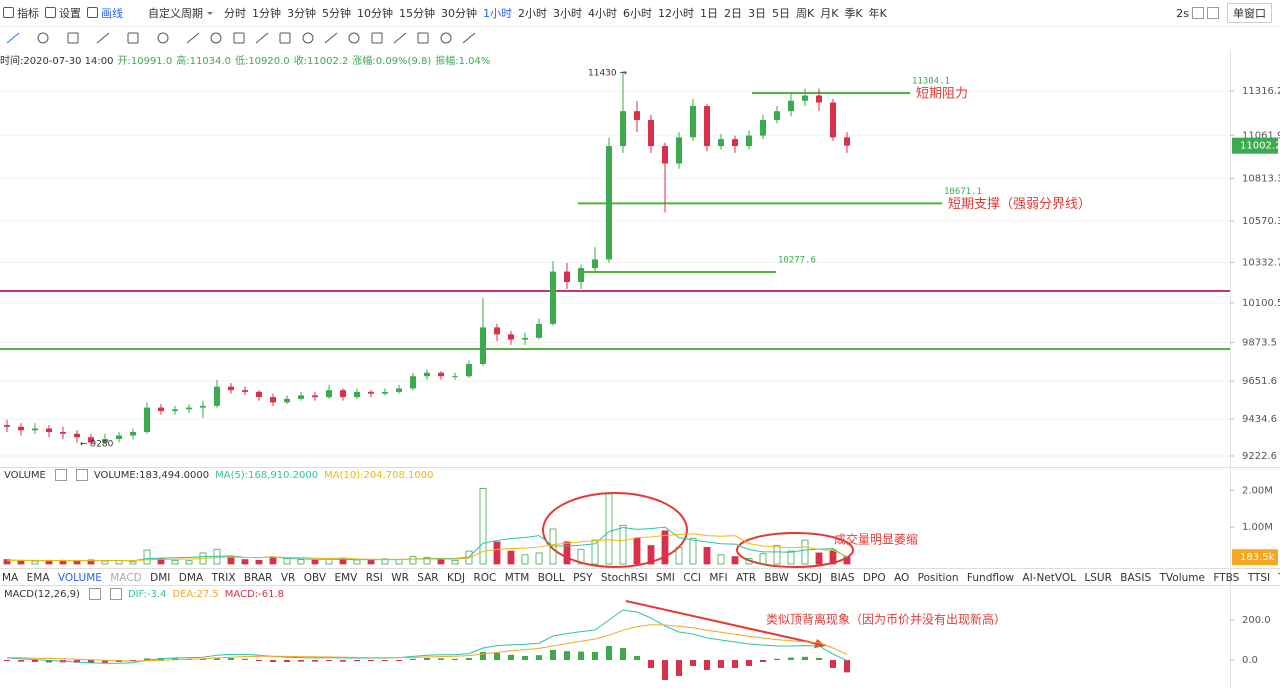 This screenshot has height=688, width=1280. What do you see at coordinates (624, 578) in the screenshot?
I see `indicator-tab: StochRSI` at bounding box center [624, 578].